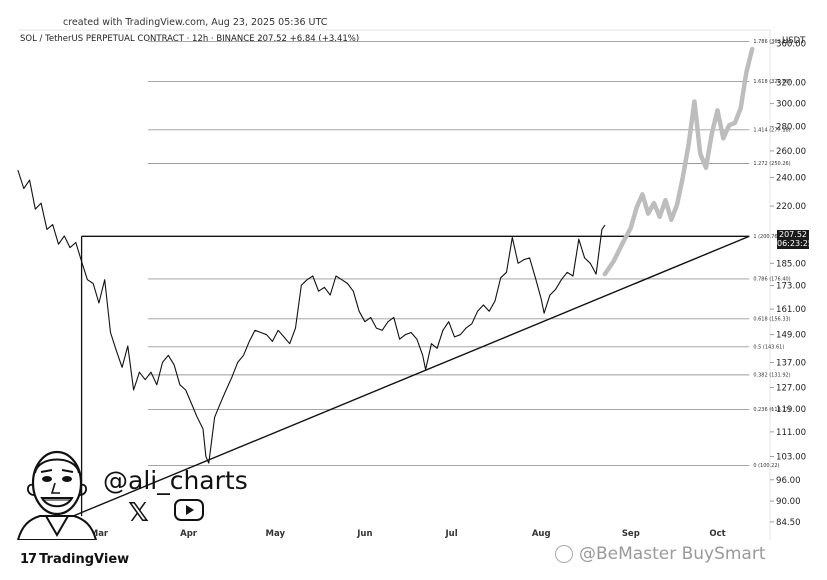  I want to click on price-tick-label: 185.00, so click(791, 264).